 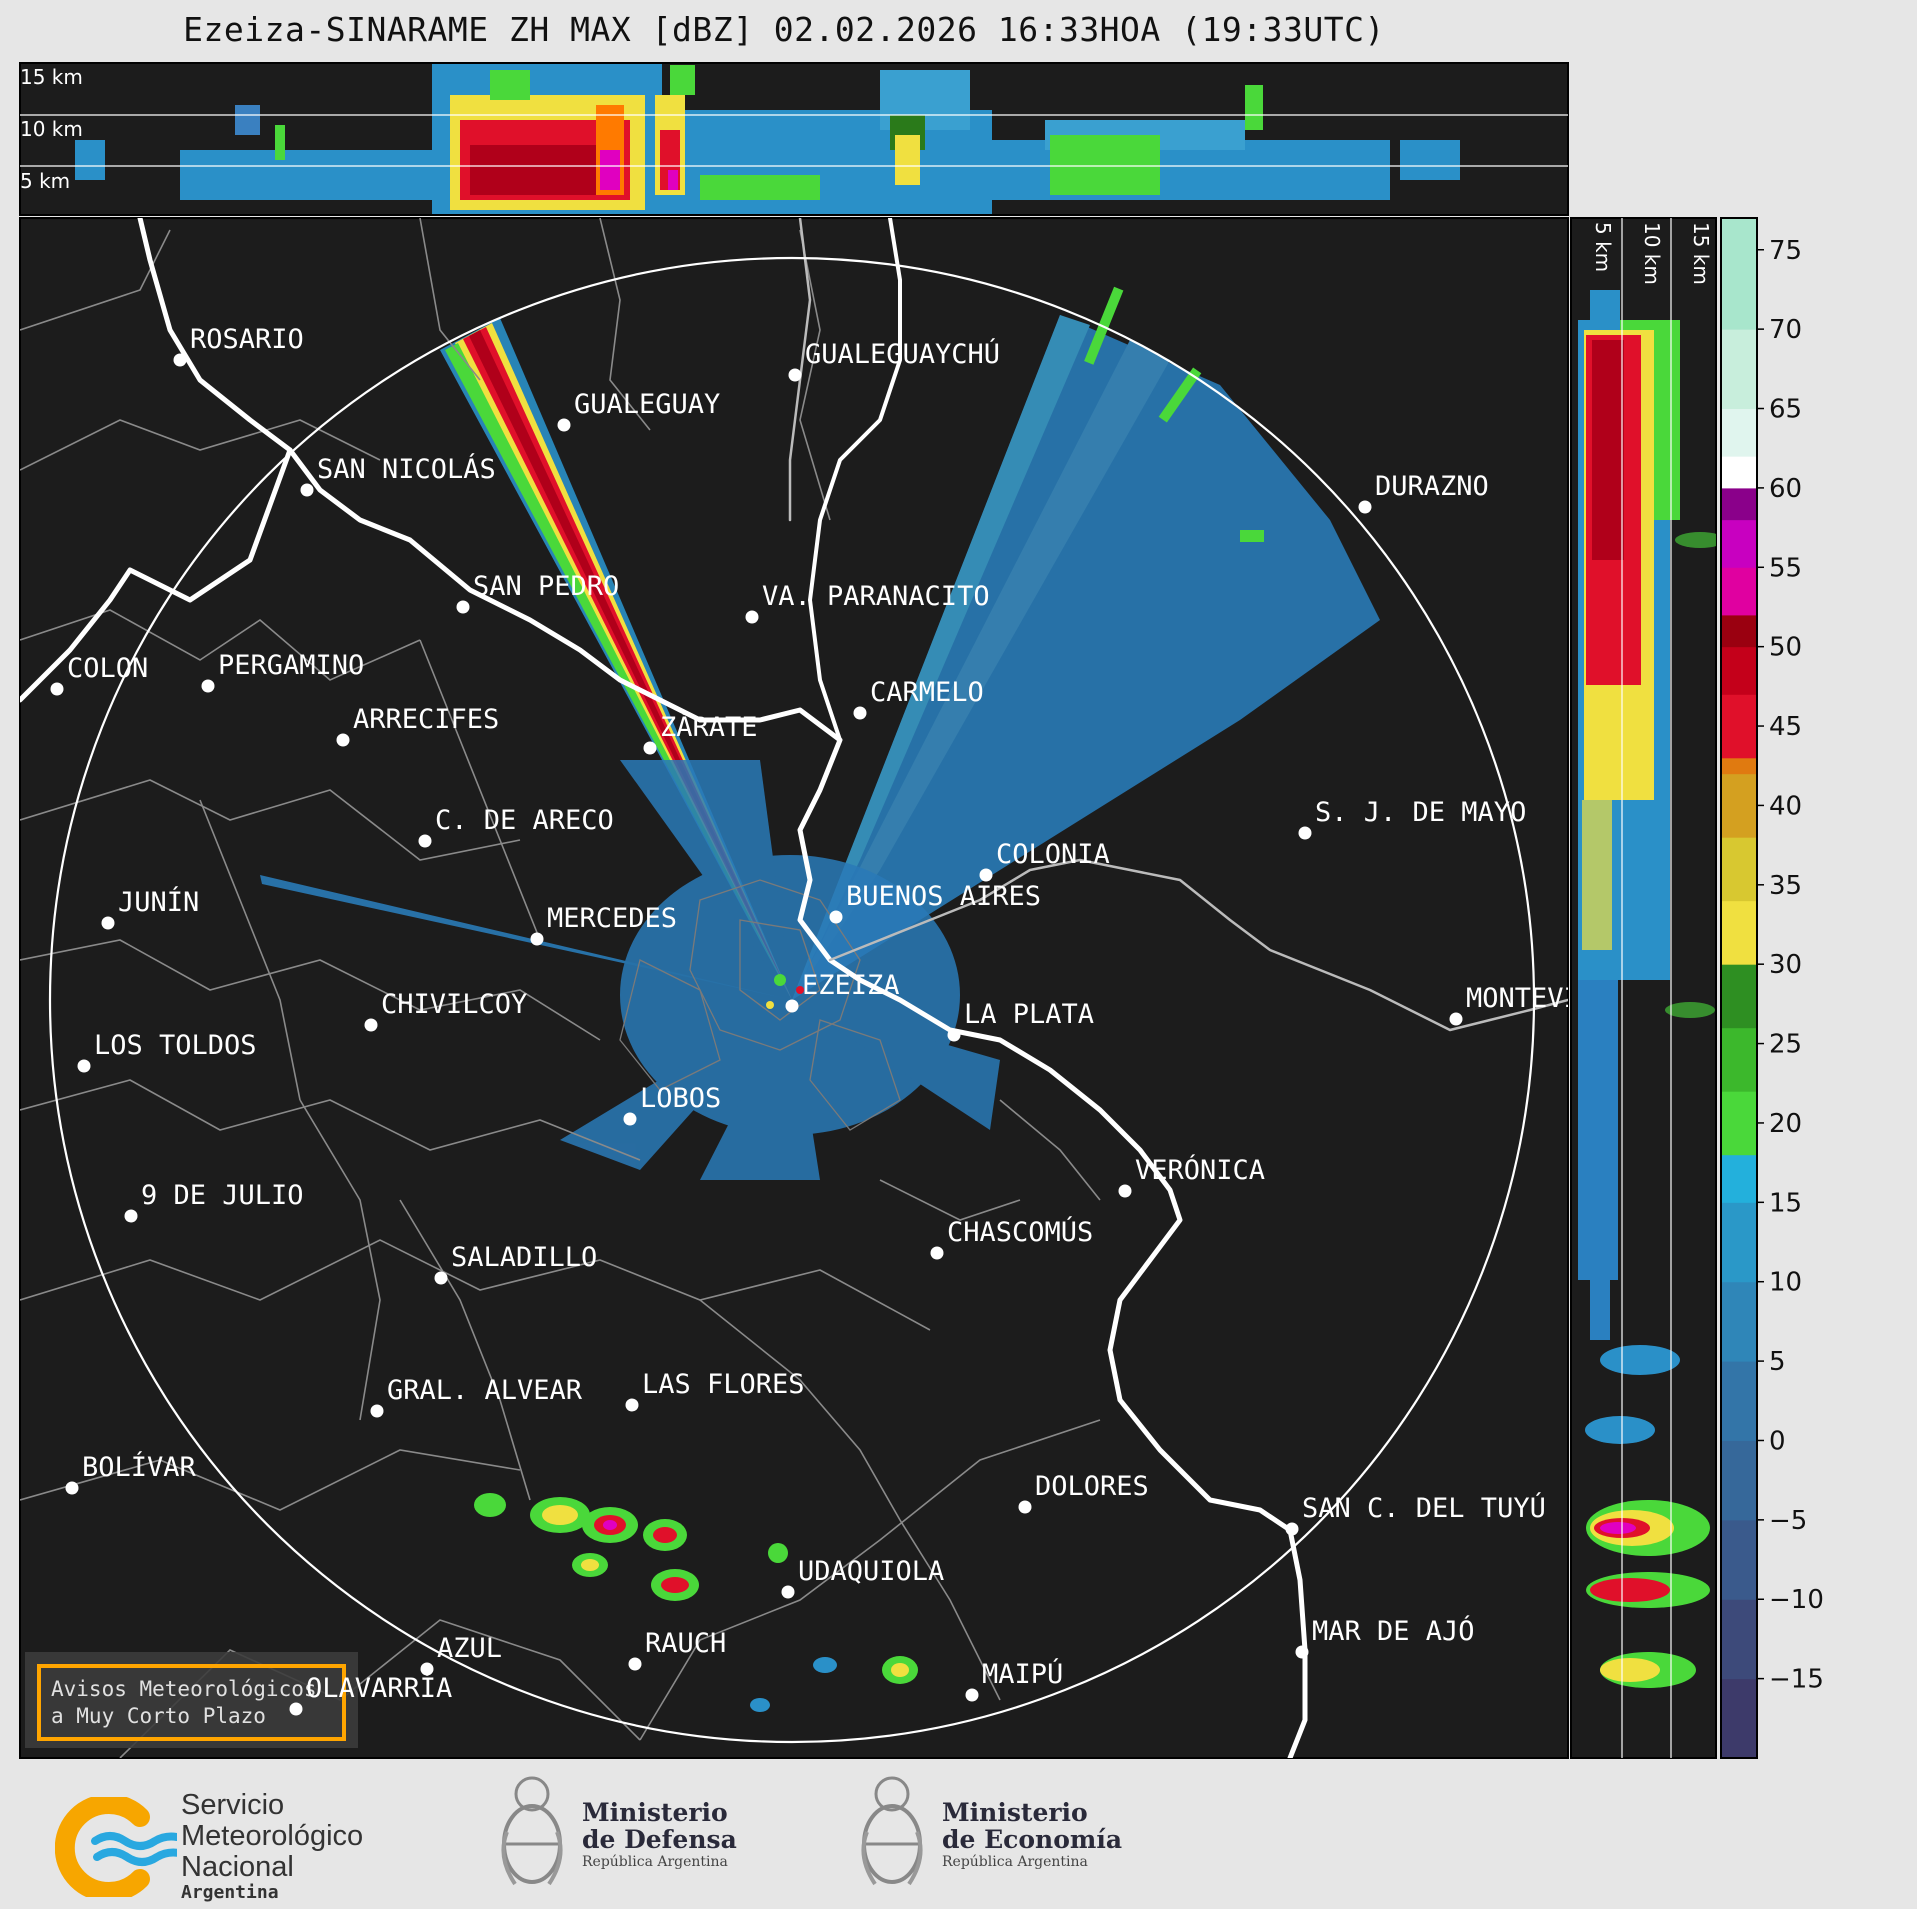 I want to click on city-marker: VA. PARANACITO, so click(x=867, y=602).